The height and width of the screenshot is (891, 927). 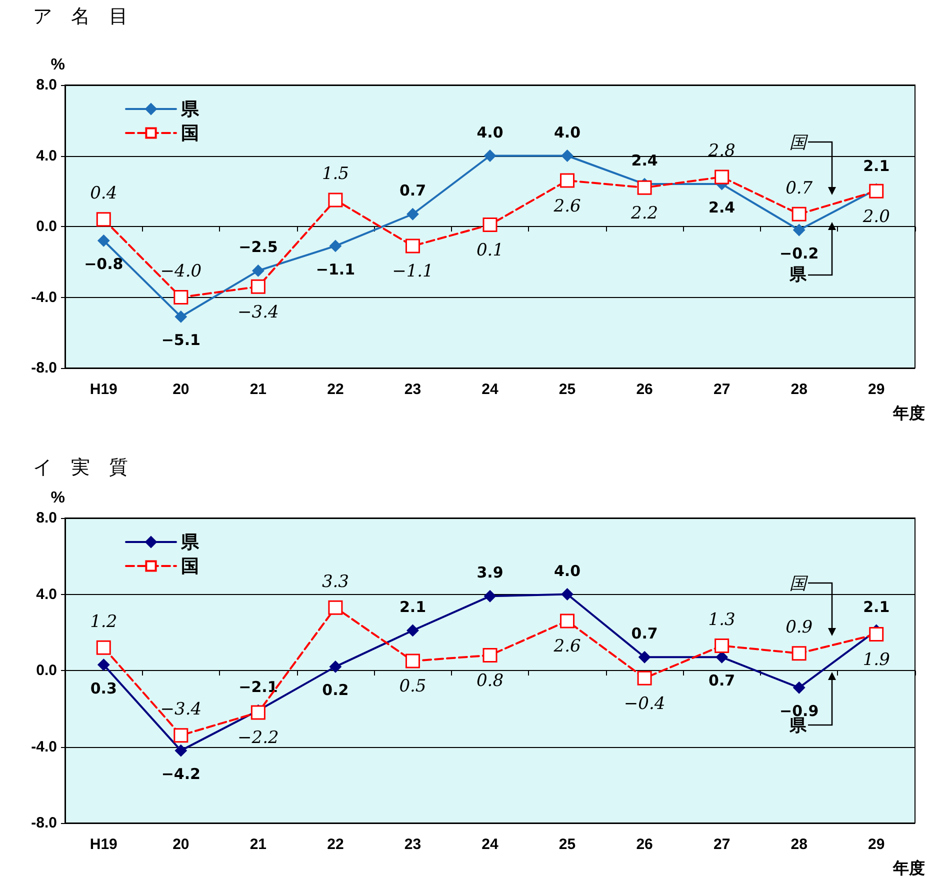 I want to click on chart-title: イ 実 質, so click(x=80, y=467).